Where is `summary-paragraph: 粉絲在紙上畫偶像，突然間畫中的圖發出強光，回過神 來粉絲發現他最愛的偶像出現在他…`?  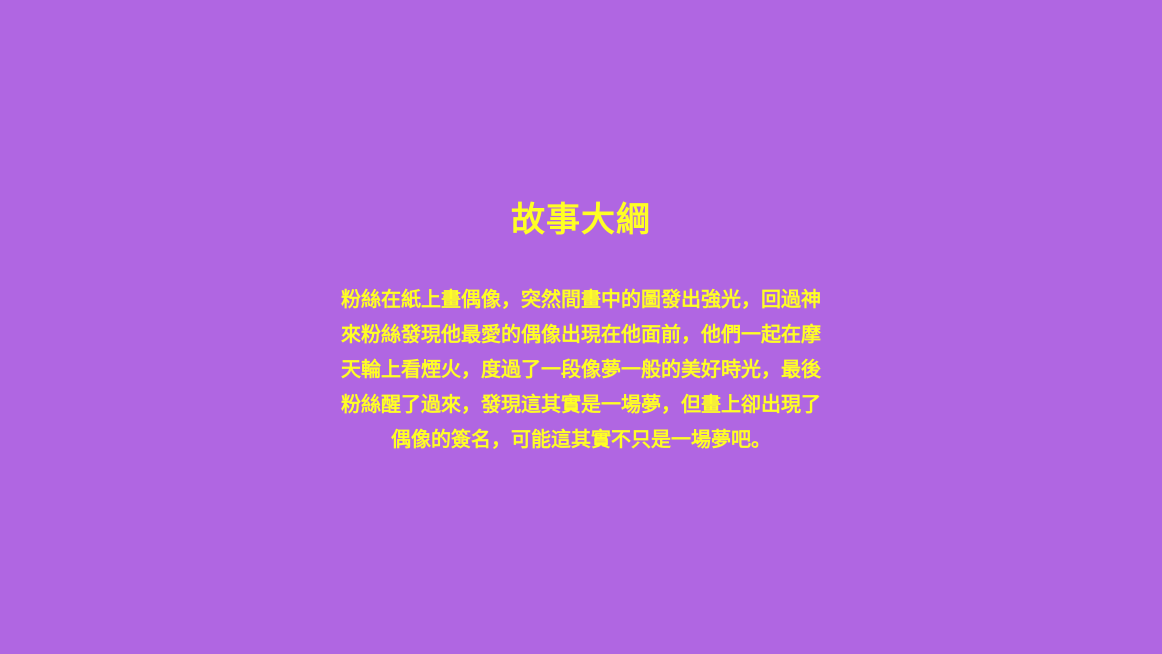
summary-paragraph: 粉絲在紙上畫偶像，突然間畫中的圖發出強光，回過神 來粉絲發現他最愛的偶像出現在他… is located at coordinates (581, 369).